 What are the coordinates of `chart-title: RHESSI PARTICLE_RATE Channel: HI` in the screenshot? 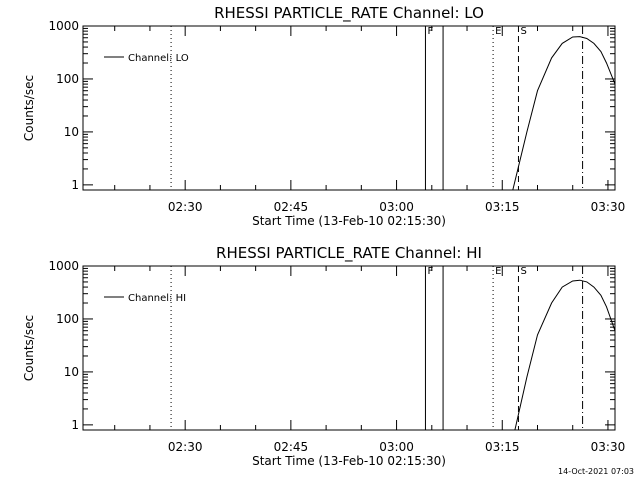 It's located at (349, 253).